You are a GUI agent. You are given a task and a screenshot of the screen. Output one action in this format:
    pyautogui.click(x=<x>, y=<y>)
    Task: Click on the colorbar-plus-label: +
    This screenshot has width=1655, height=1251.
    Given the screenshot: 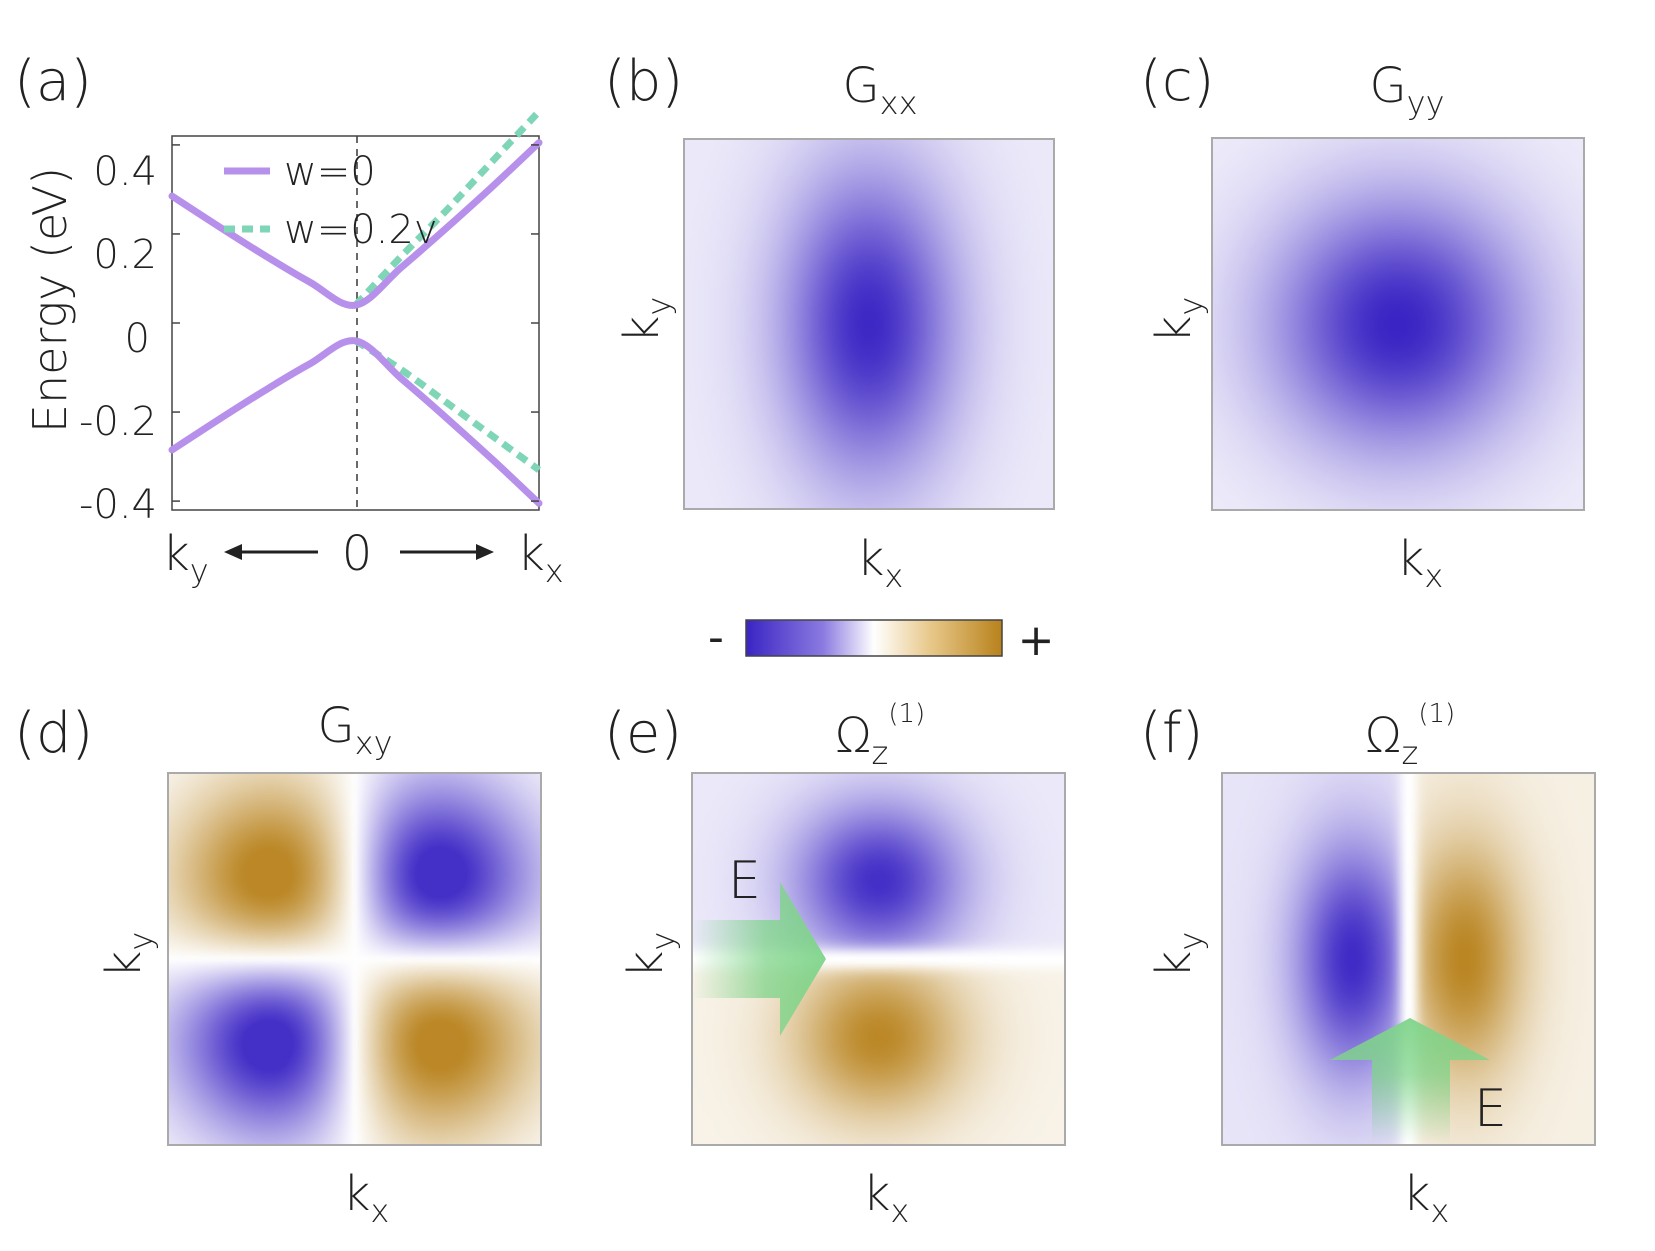 What is the action you would take?
    pyautogui.click(x=1036, y=640)
    